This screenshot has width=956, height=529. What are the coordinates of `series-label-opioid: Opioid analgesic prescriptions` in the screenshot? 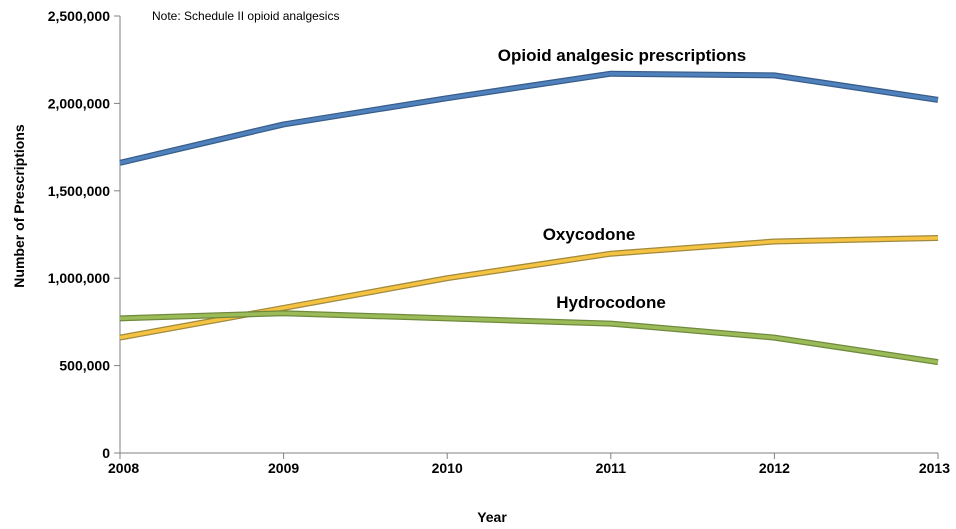 It's located at (622, 55).